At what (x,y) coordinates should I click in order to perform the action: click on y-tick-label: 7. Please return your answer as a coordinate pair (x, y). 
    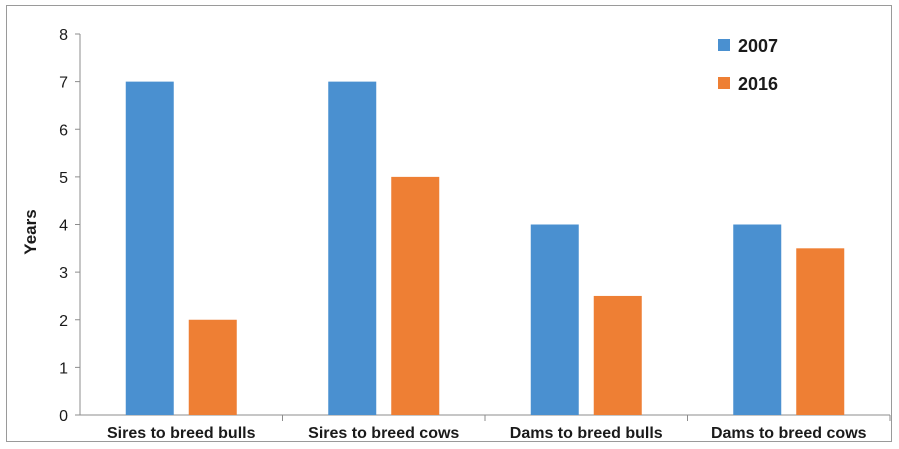
    Looking at the image, I should click on (63, 83).